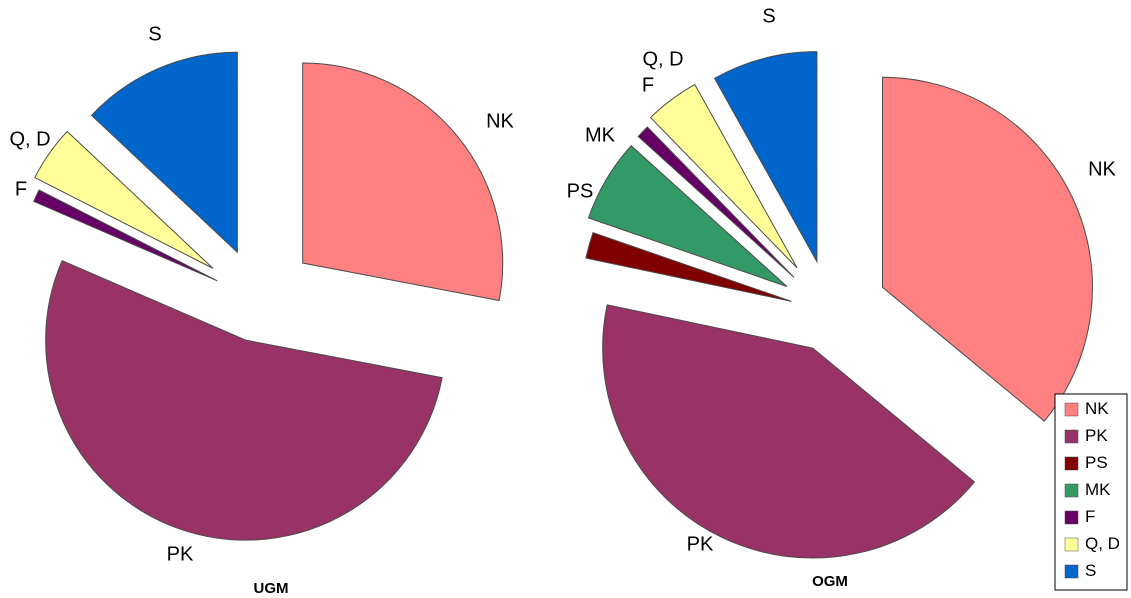 The height and width of the screenshot is (598, 1131). I want to click on slice-label-ogm-f: F, so click(648, 85).